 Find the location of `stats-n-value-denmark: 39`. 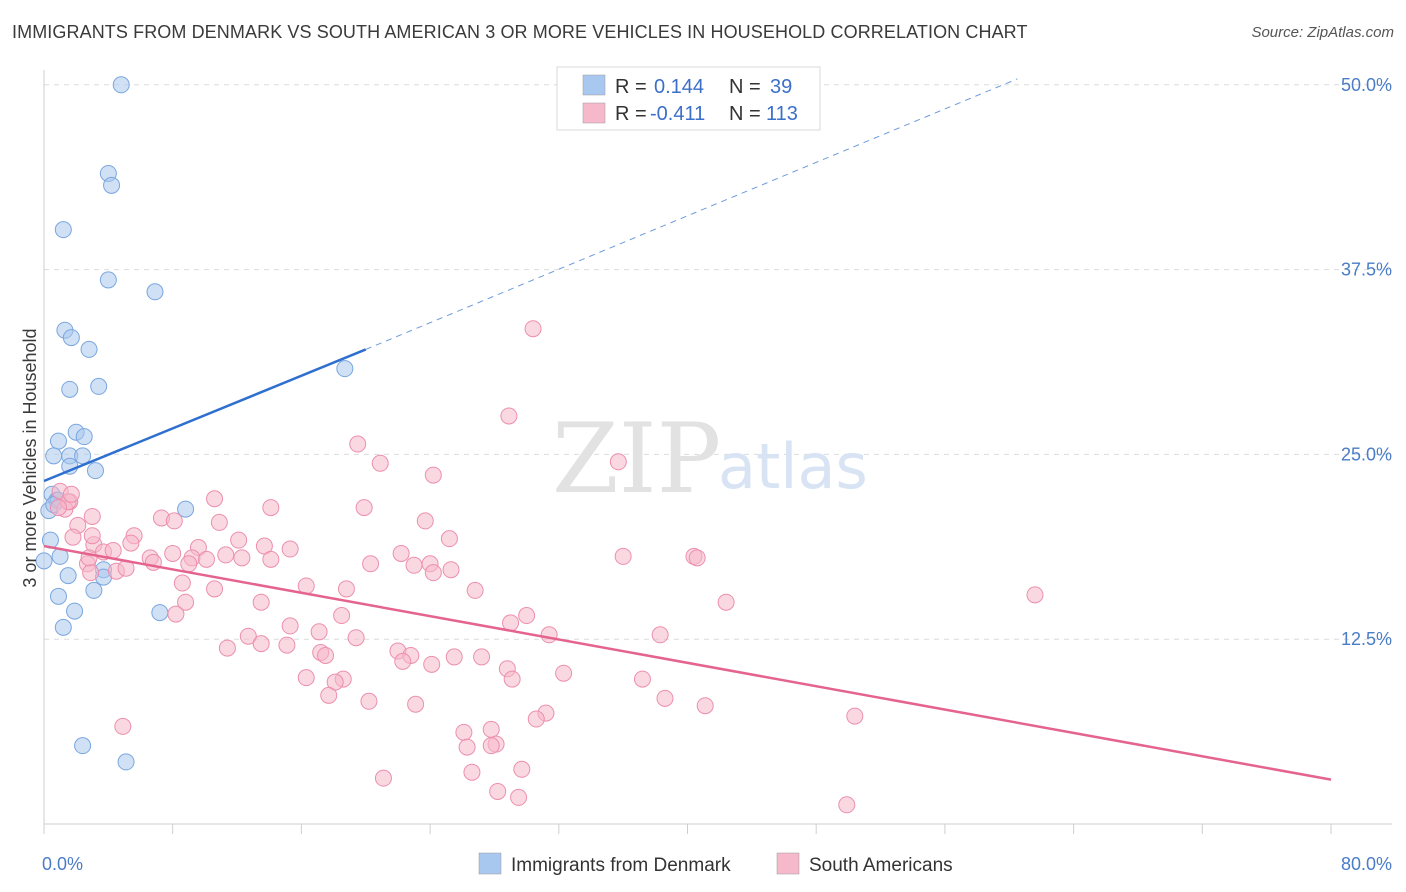

stats-n-value-denmark: 39 is located at coordinates (781, 87).